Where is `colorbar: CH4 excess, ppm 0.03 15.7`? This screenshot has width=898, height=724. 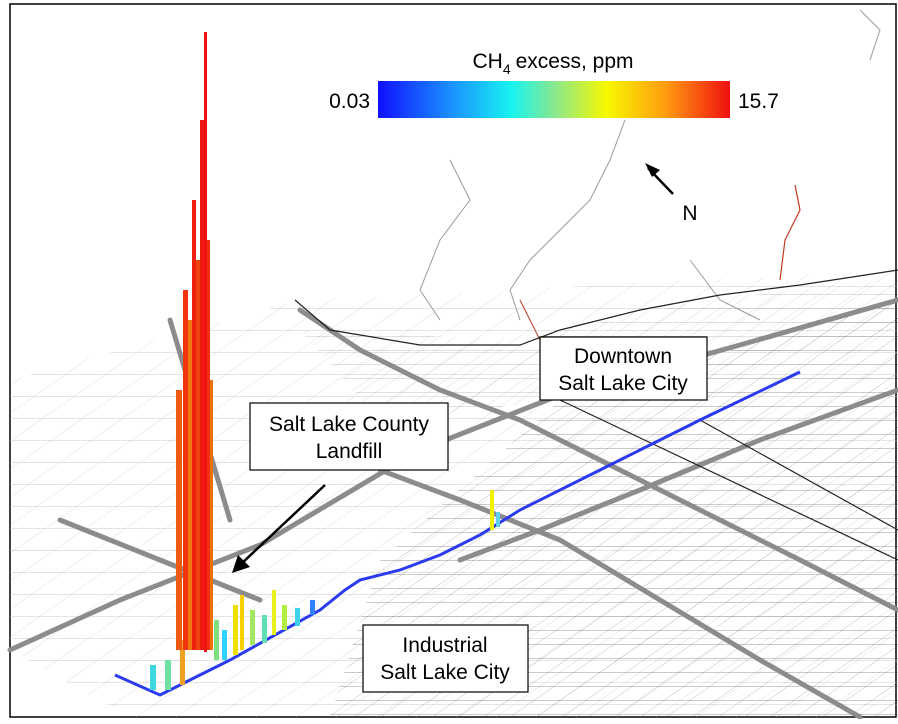
colorbar: CH4 excess, ppm 0.03 15.7 is located at coordinates (554, 84).